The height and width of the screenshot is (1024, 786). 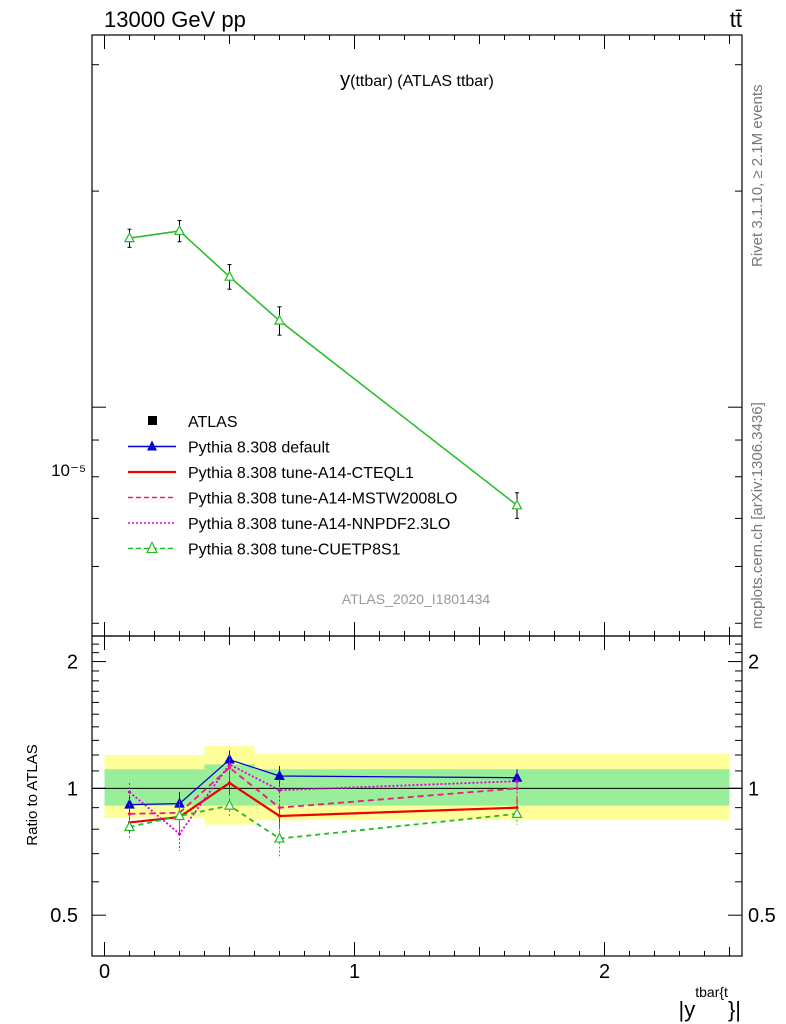 What do you see at coordinates (175, 19) in the screenshot?
I see `header-left: 13000 GeV pp` at bounding box center [175, 19].